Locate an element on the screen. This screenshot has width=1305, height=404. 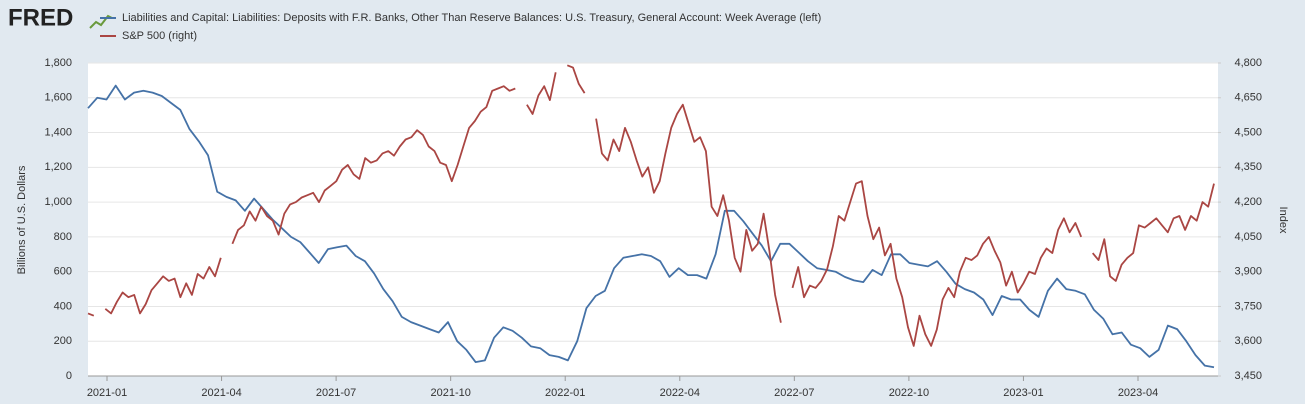
x-tick-label: 2022-07 is located at coordinates (794, 393).